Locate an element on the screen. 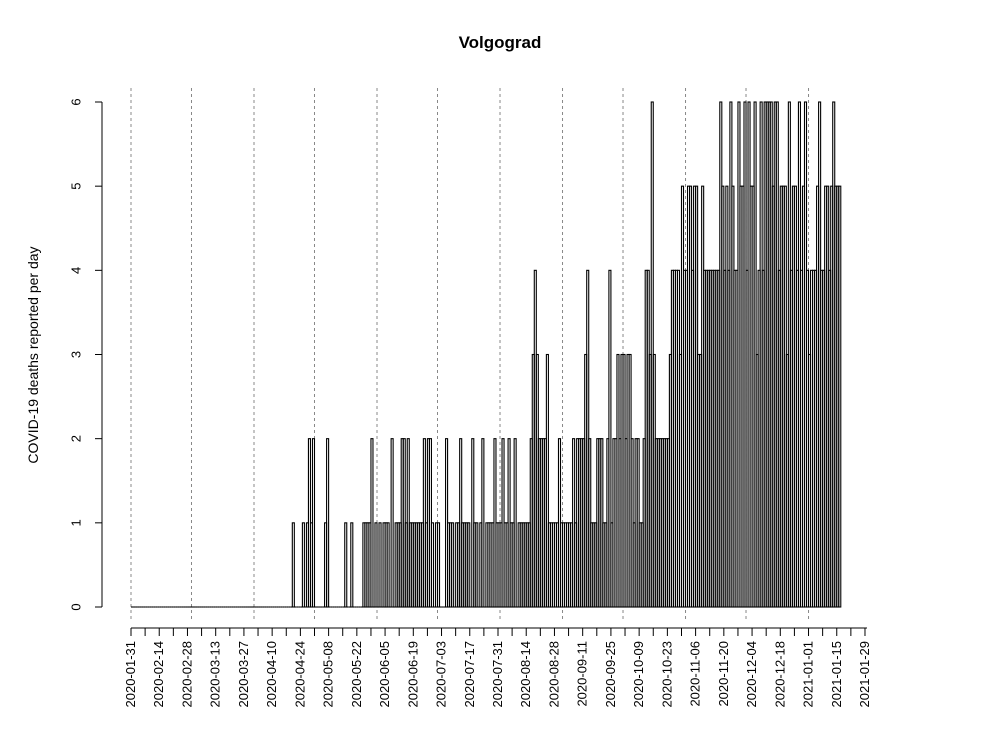  y-tick-label: 4 is located at coordinates (76, 270).